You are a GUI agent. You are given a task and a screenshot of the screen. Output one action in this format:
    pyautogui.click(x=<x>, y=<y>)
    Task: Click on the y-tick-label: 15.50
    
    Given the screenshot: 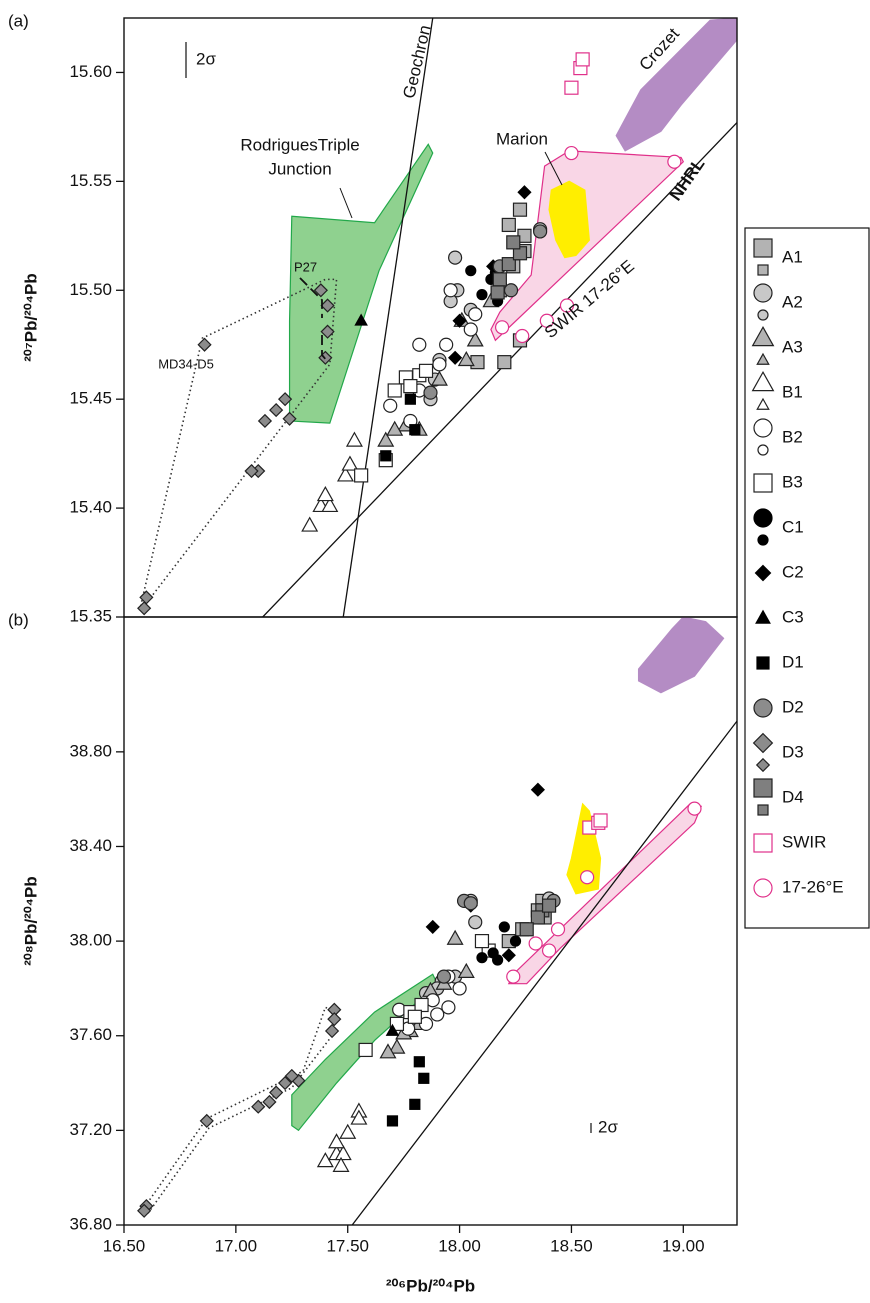 What is the action you would take?
    pyautogui.click(x=90, y=289)
    